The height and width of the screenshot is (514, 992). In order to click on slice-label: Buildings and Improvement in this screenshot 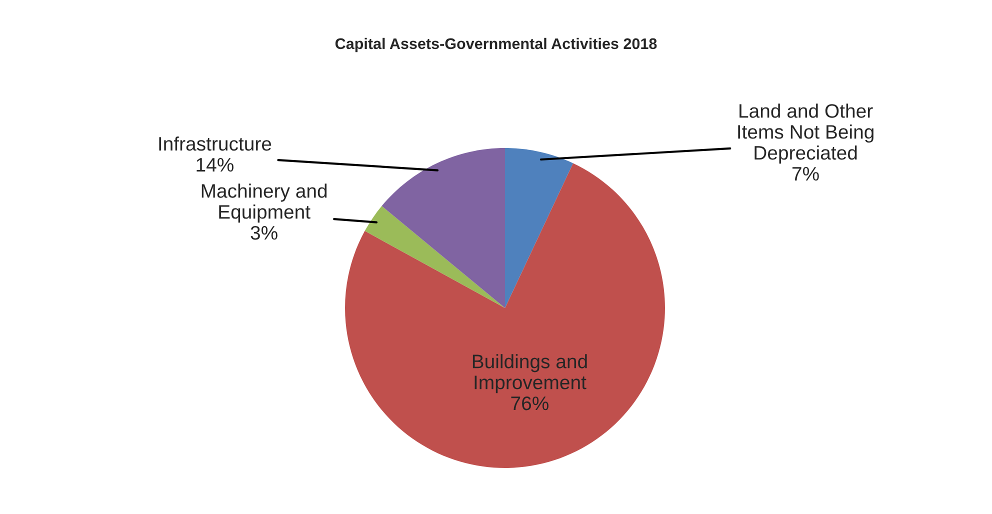, I will do `click(529, 374)`.